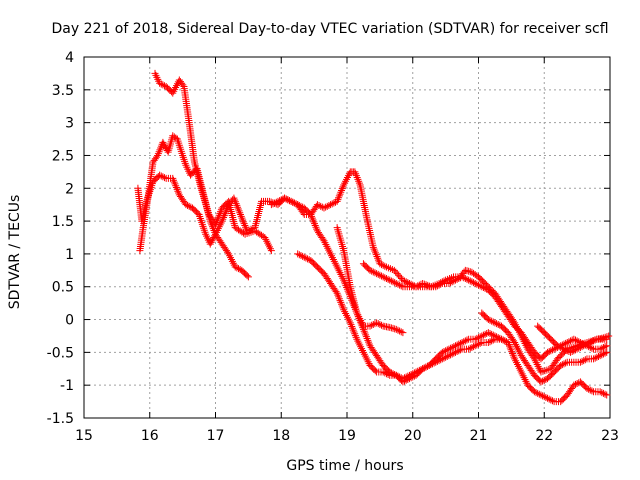 The width and height of the screenshot is (640, 480). Describe the element at coordinates (344, 466) in the screenshot. I see `x-axis-label: GPS time / hours` at that location.